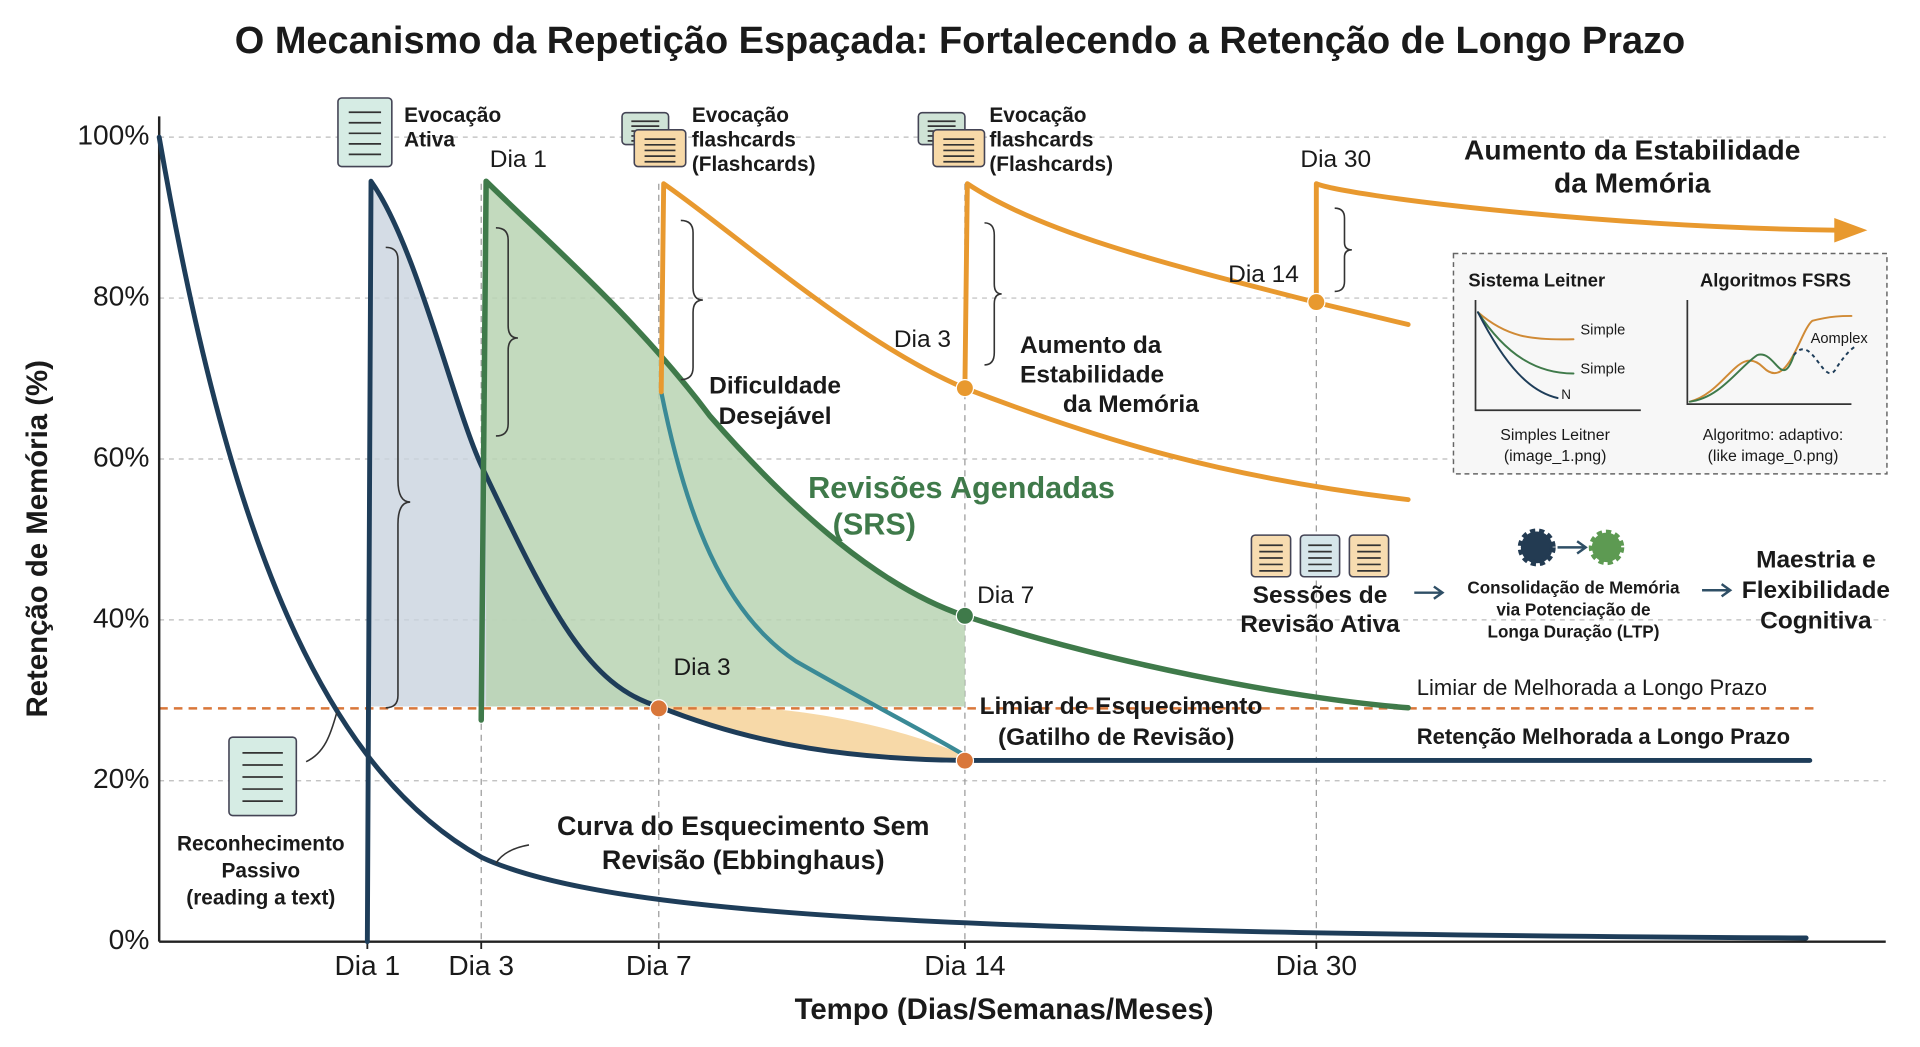 This screenshot has height=1047, width=1920. What do you see at coordinates (1592, 687) in the screenshot?
I see `annotation: Limiar de Melhorada a Longo Prazo` at bounding box center [1592, 687].